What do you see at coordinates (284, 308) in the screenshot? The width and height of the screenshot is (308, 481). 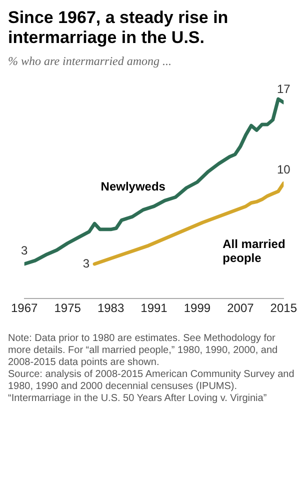 I see `x-tick-label: 2015` at bounding box center [284, 308].